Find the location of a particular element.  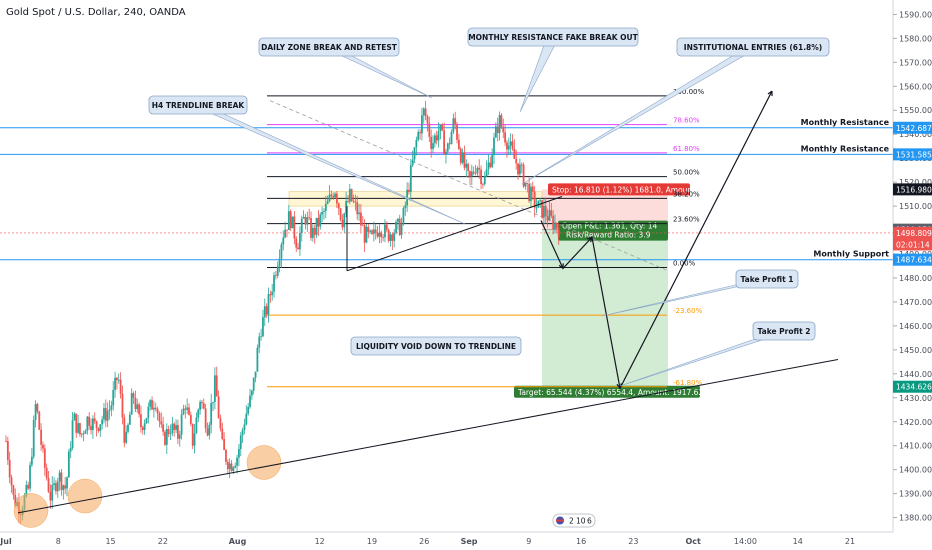

price-tick-label: 1460.000 is located at coordinates (915, 326).